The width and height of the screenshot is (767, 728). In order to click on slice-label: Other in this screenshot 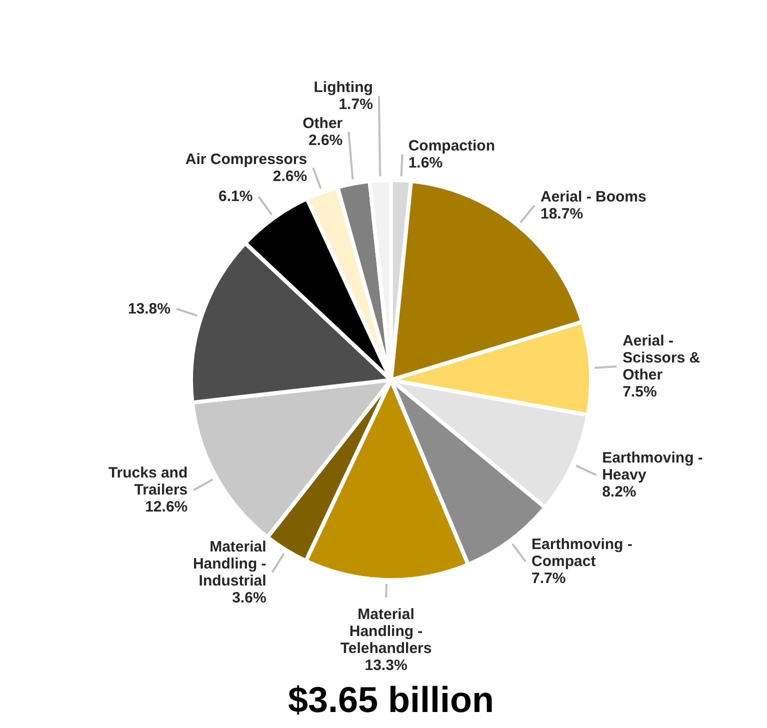, I will do `click(322, 123)`.